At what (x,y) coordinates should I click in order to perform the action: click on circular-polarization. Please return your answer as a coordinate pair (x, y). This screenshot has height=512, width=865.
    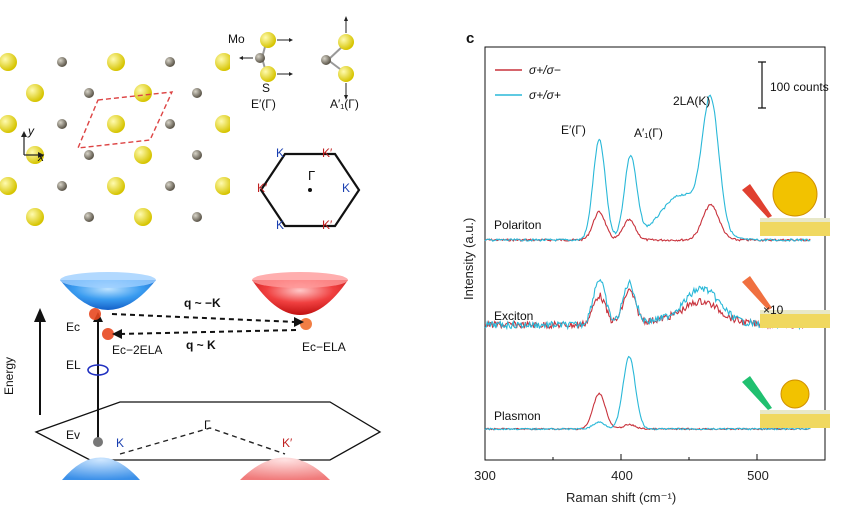
    Looking at the image, I should click on (98, 370).